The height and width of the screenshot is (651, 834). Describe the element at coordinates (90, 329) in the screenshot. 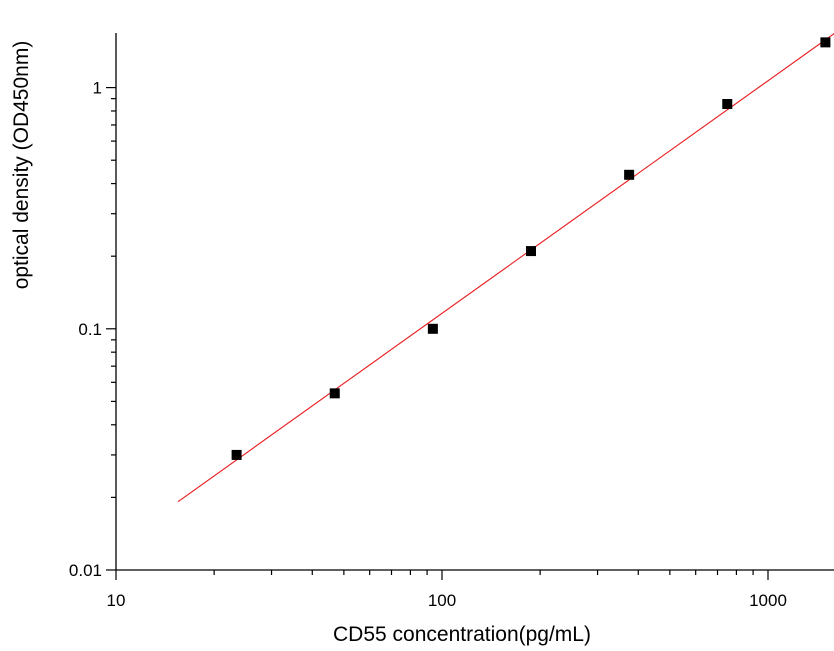

I see `y-tick-label: 0.1` at that location.